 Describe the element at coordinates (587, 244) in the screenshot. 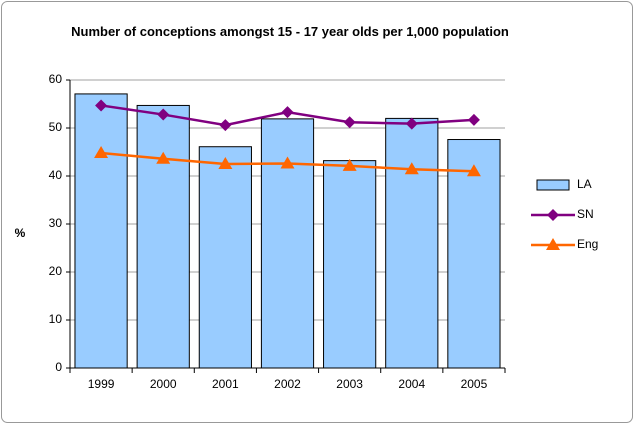

I see `legend-label: Eng` at that location.